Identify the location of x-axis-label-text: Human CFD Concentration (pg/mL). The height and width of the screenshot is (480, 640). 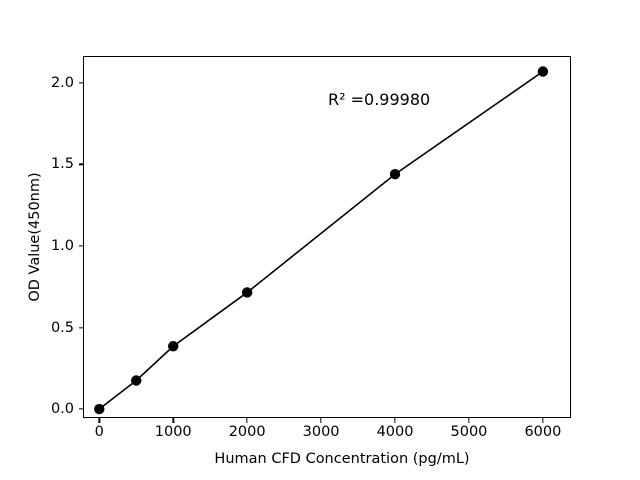
(342, 459).